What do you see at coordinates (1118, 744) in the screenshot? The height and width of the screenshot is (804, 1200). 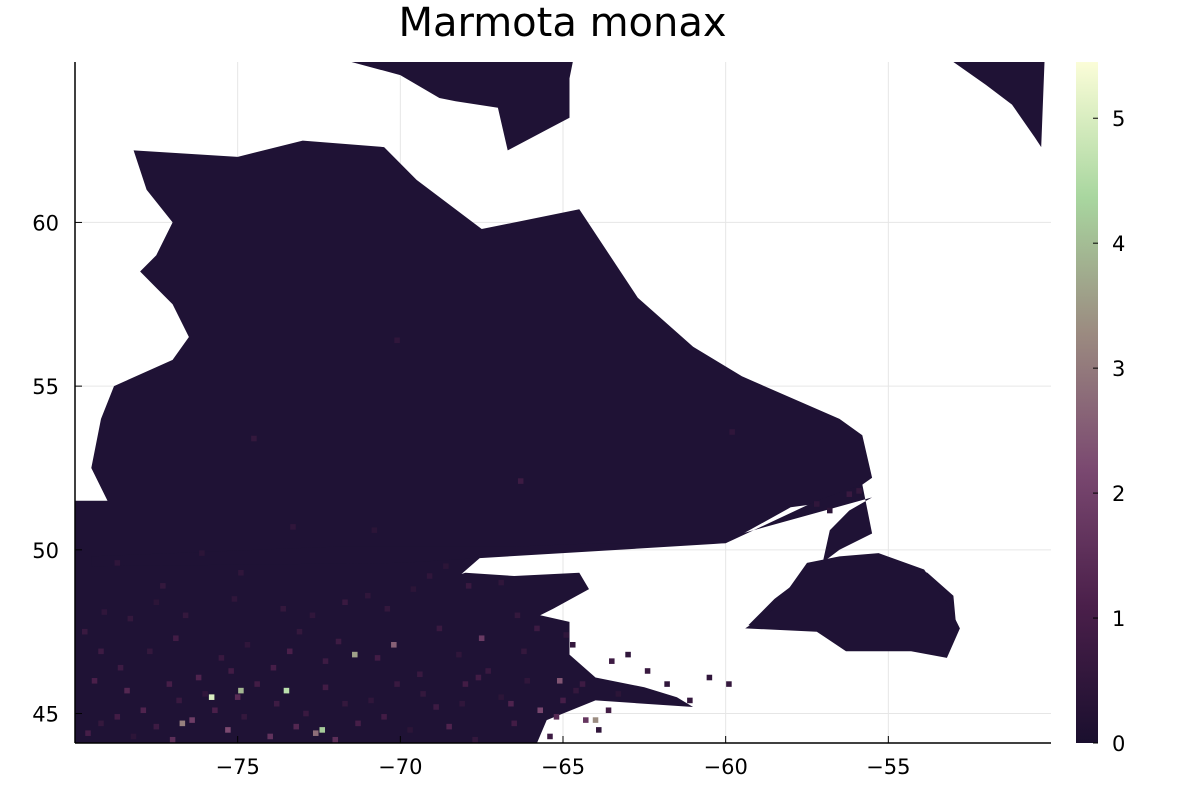 I see `colorbar-tick-label: 0` at bounding box center [1118, 744].